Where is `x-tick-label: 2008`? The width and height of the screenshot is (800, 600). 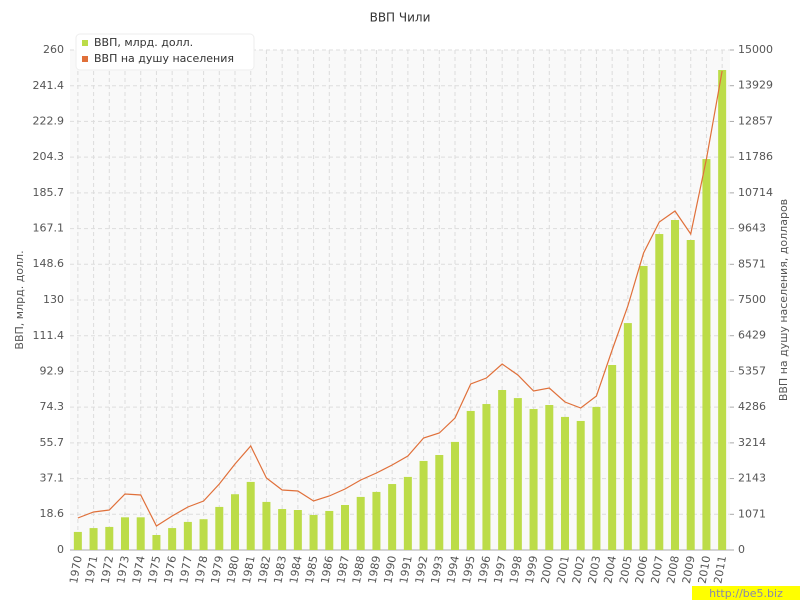
x-tick-label: 2008 is located at coordinates (673, 570).